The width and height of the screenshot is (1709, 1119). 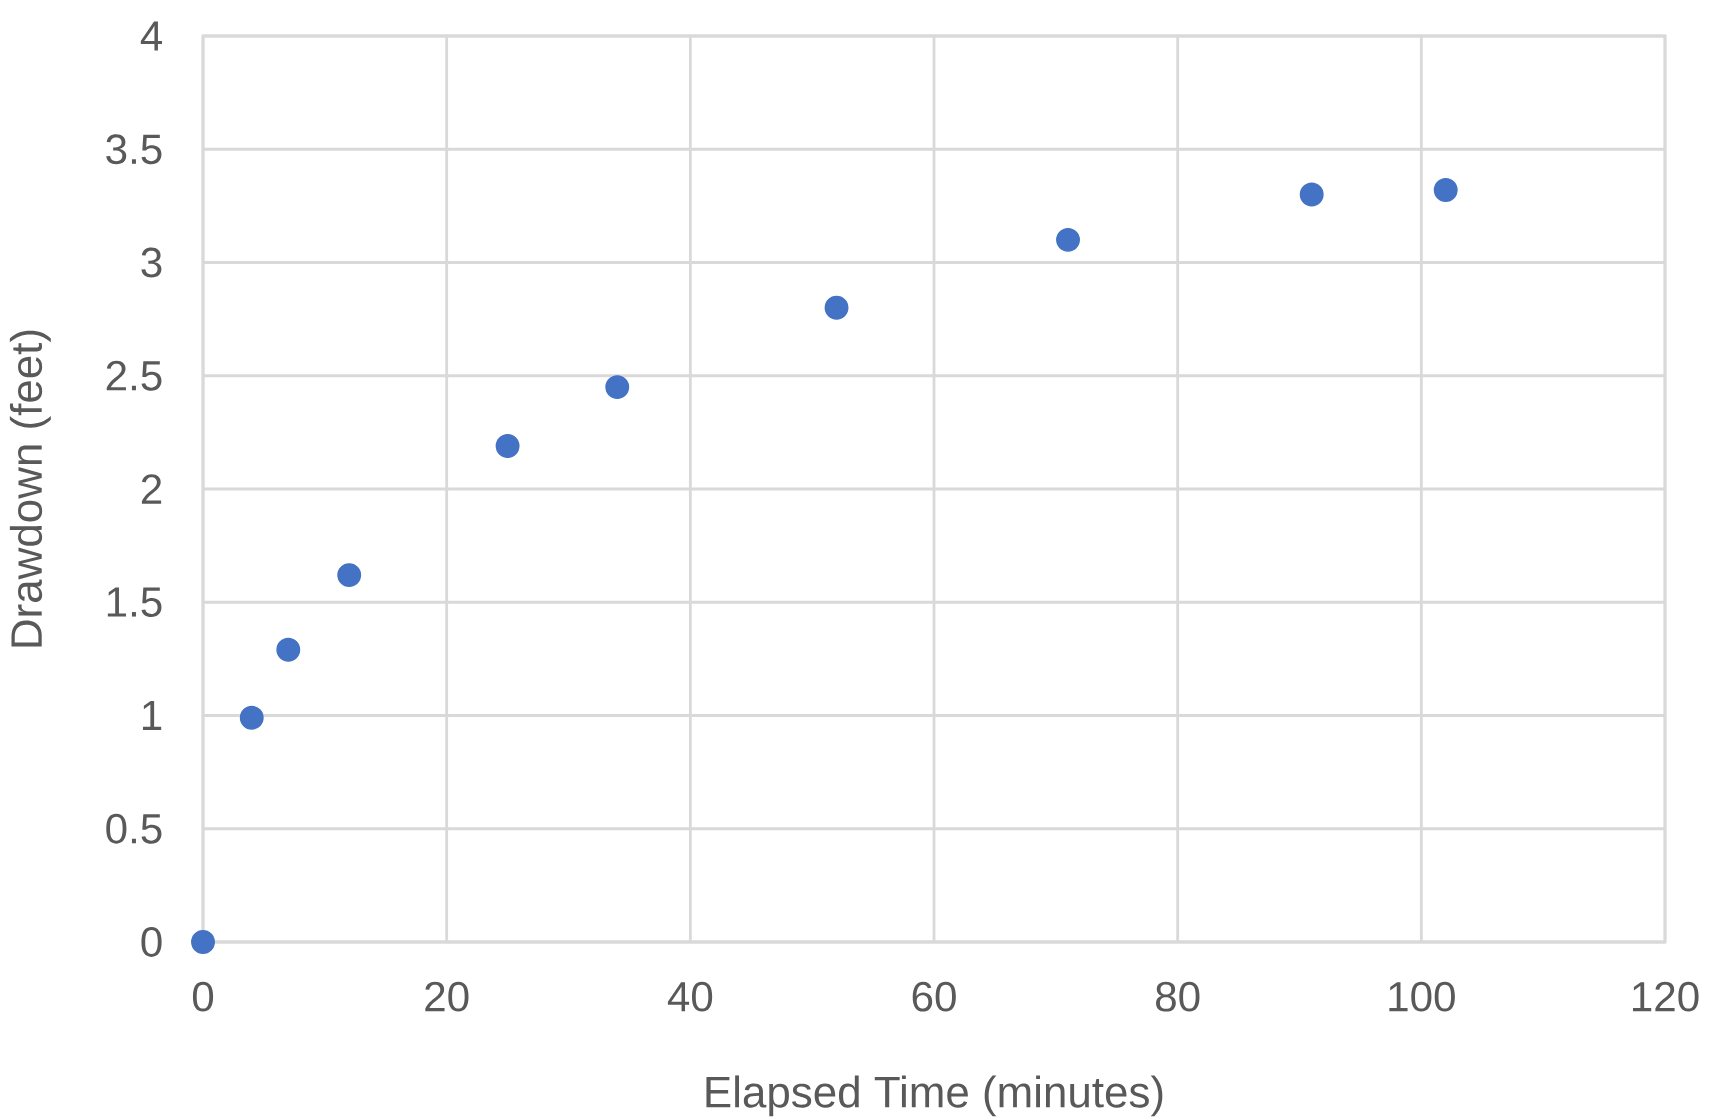 What do you see at coordinates (134, 602) in the screenshot?
I see `y-tick-label: 1.5` at bounding box center [134, 602].